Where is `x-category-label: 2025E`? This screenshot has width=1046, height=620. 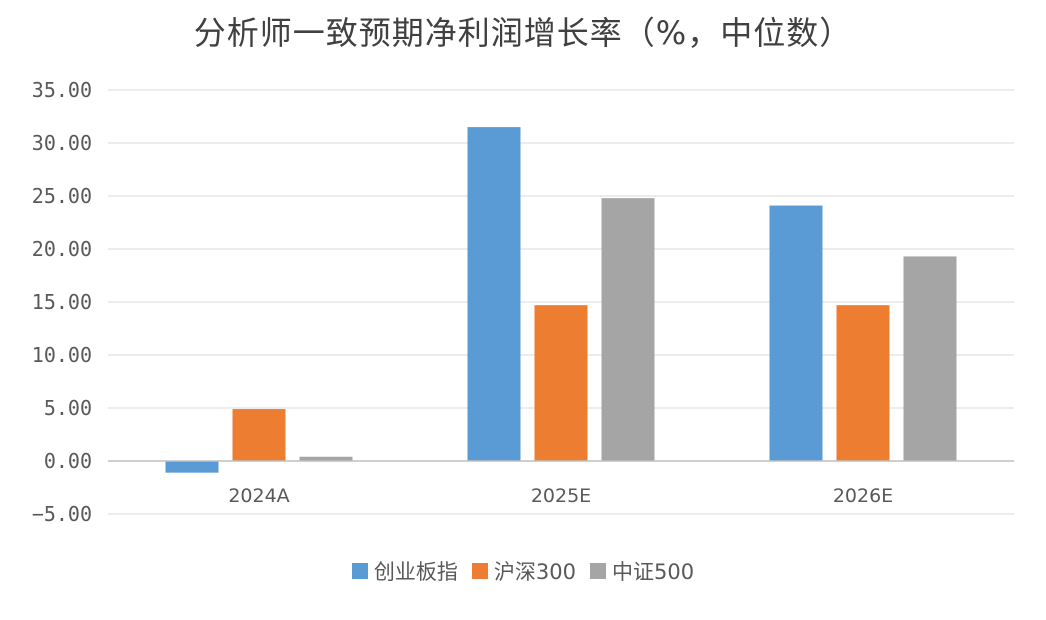
x-category-label: 2025E is located at coordinates (561, 496).